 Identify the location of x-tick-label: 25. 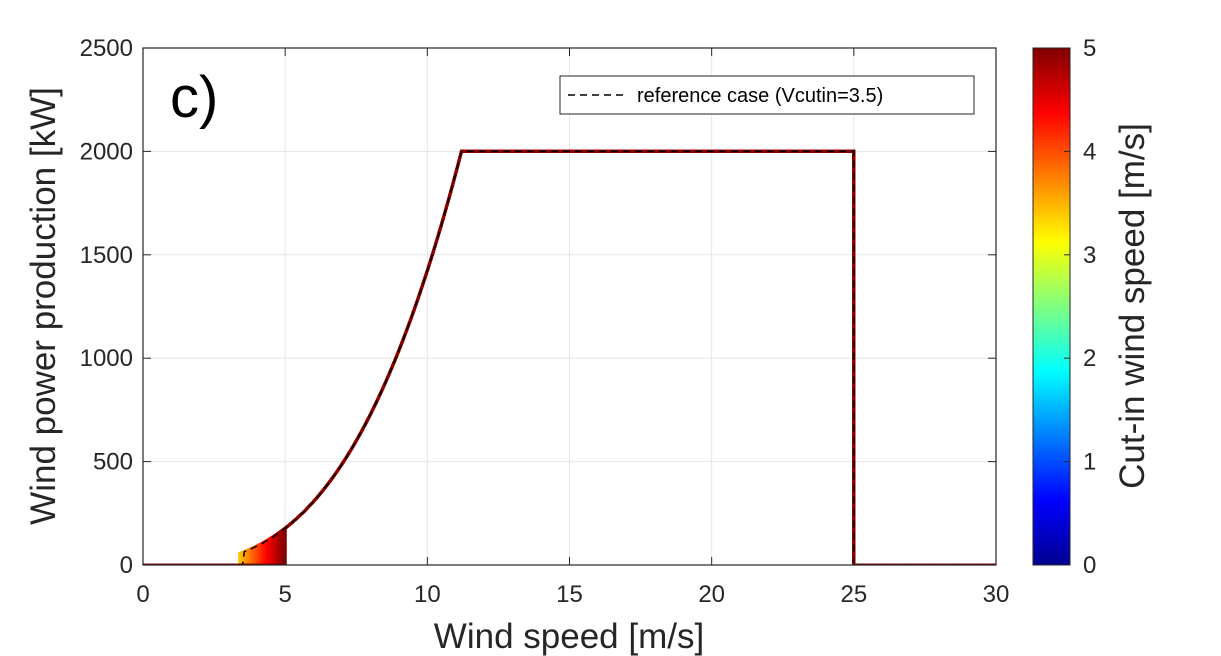
(853, 594).